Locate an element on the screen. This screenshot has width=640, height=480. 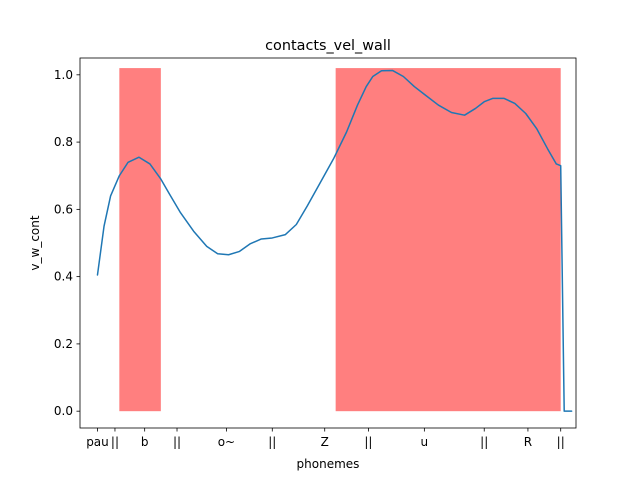
y-tick-label: 0.0 is located at coordinates (63, 411).